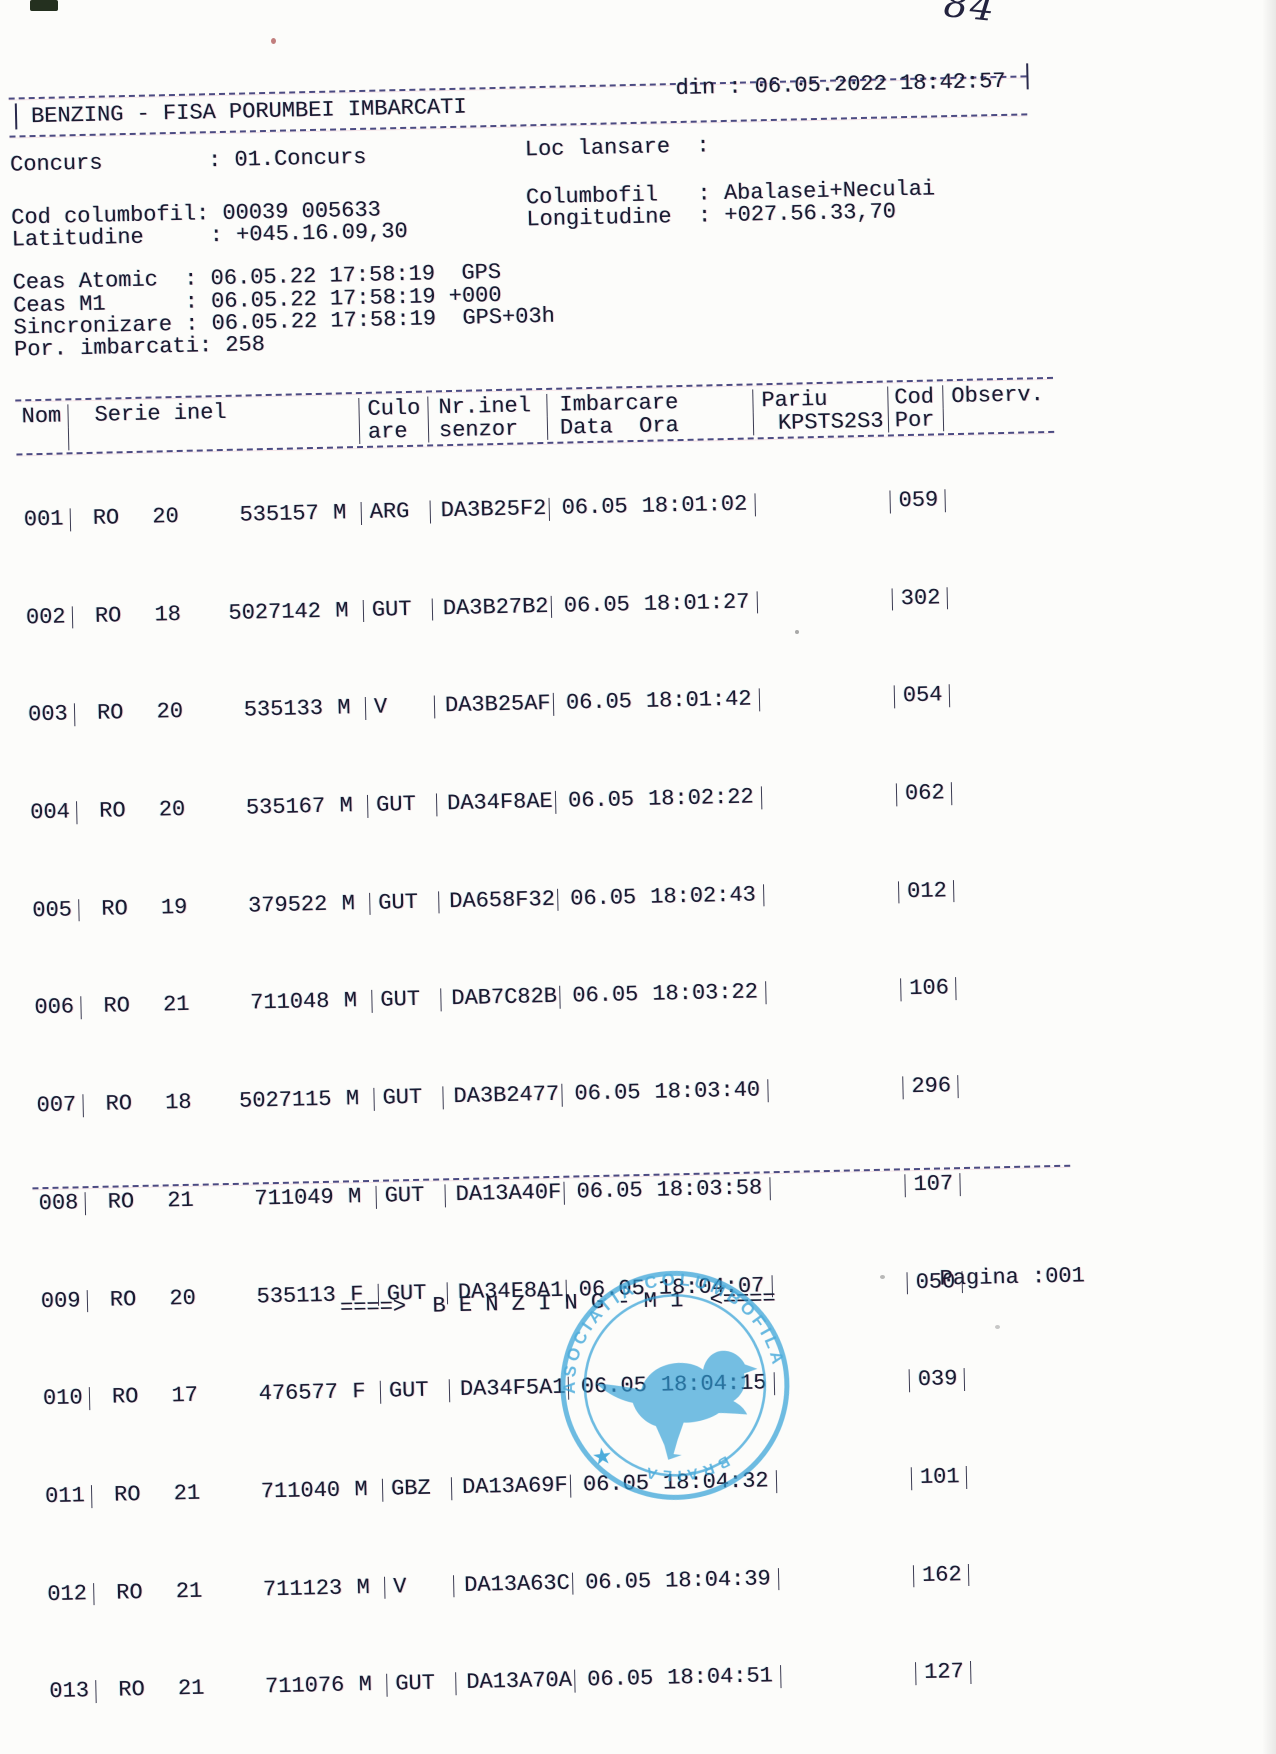 This screenshot has height=1754, width=1276. Describe the element at coordinates (923, 794) in the screenshot. I see `cell-cod-por: 062` at that location.